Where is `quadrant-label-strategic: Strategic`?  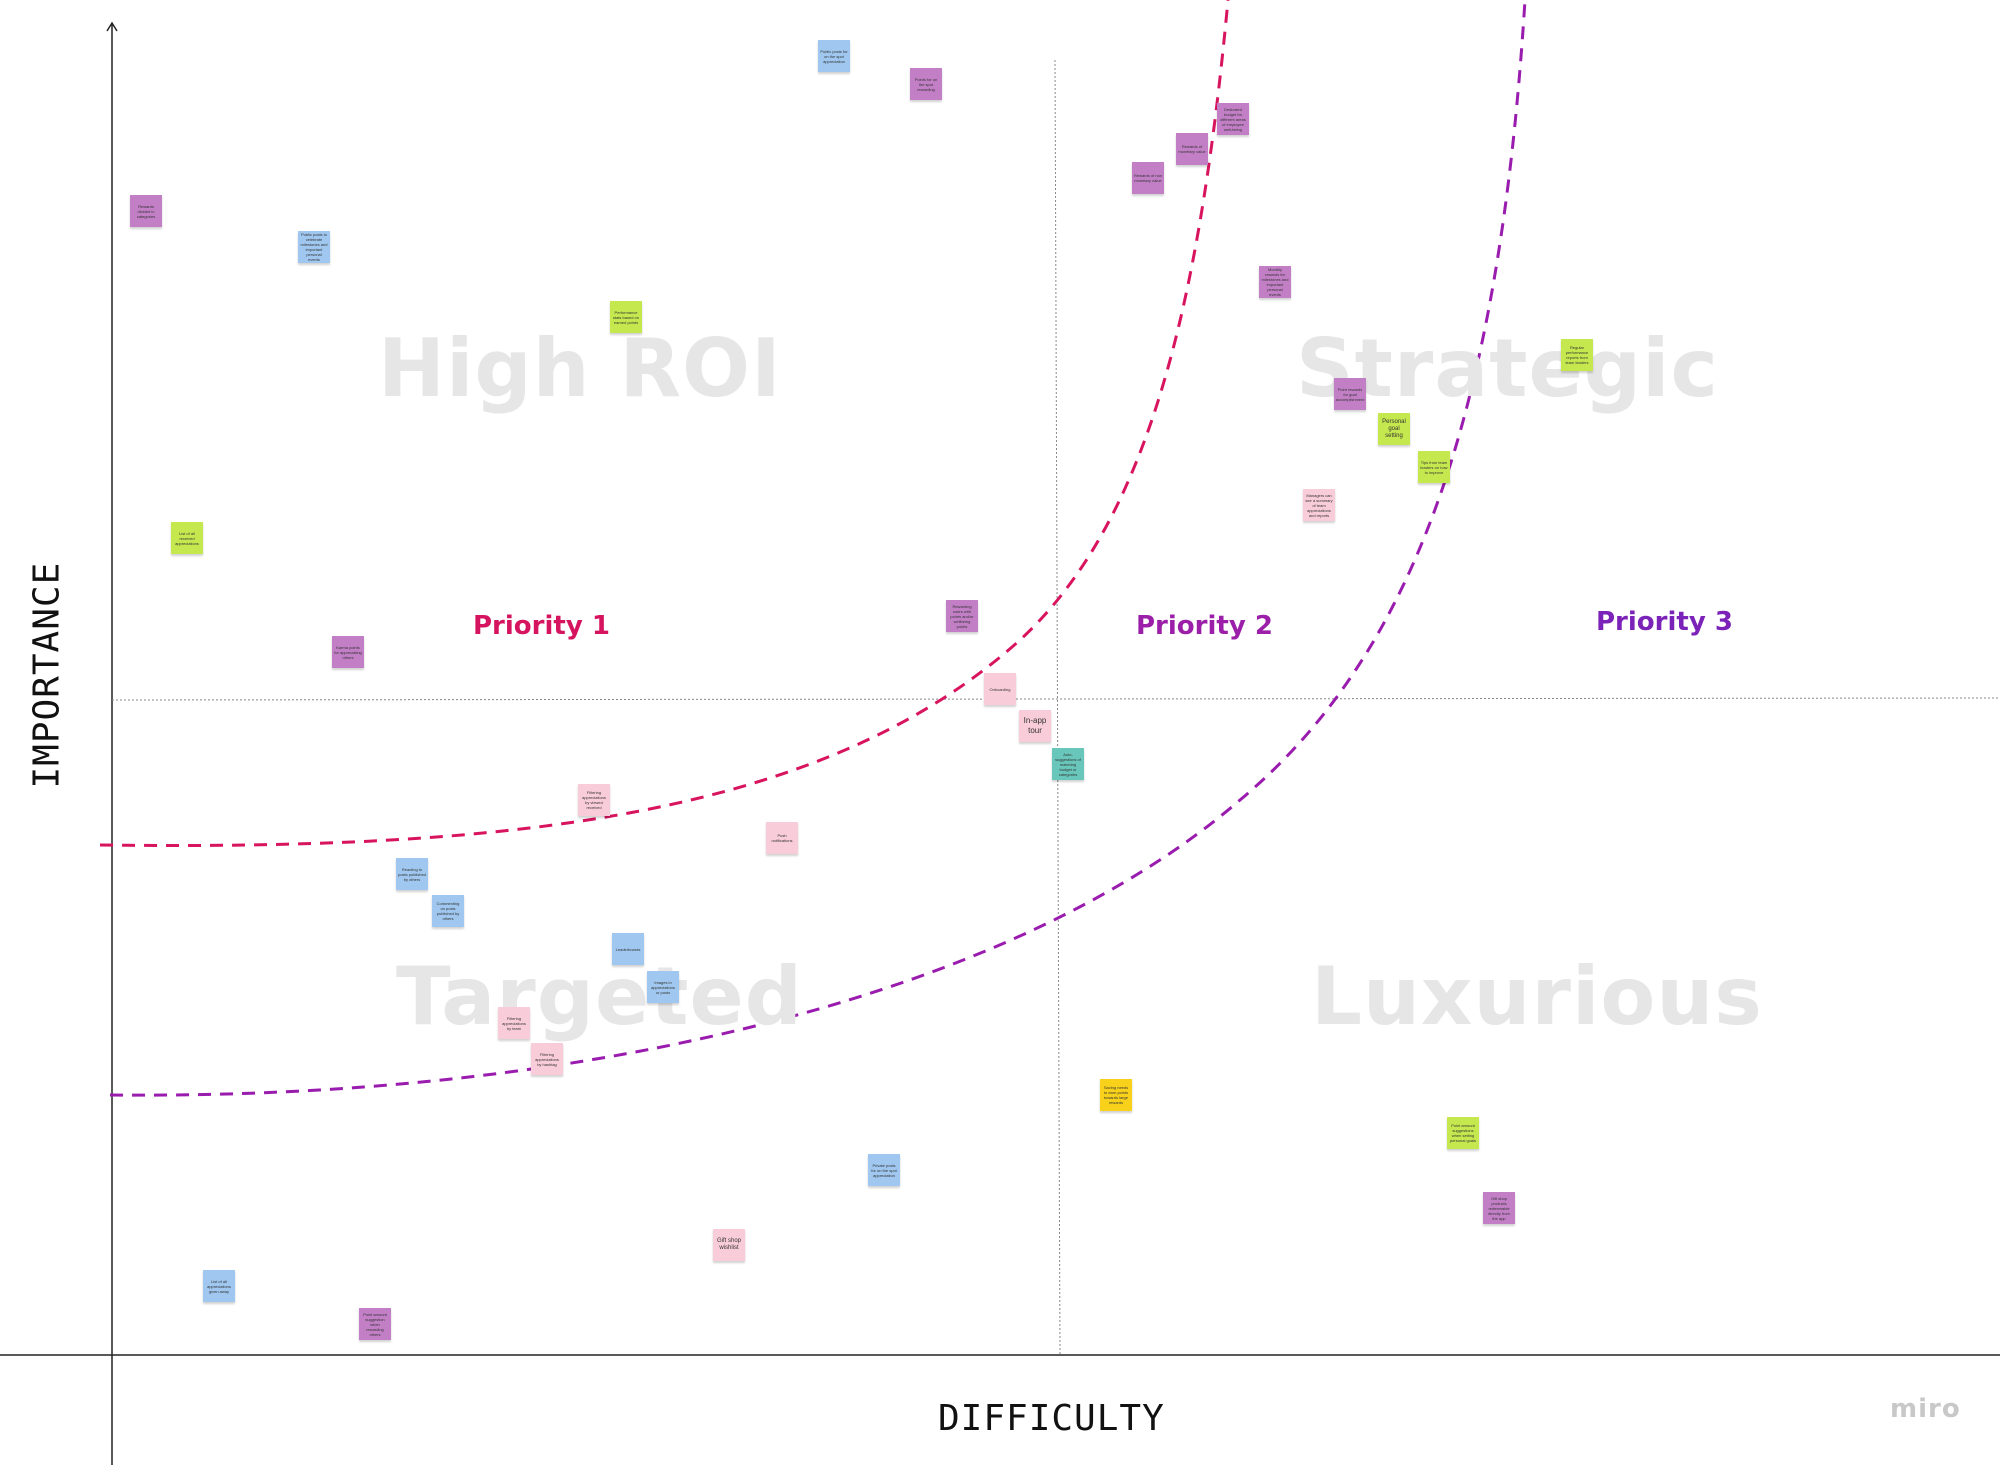 quadrant-label-strategic: Strategic is located at coordinates (1507, 368).